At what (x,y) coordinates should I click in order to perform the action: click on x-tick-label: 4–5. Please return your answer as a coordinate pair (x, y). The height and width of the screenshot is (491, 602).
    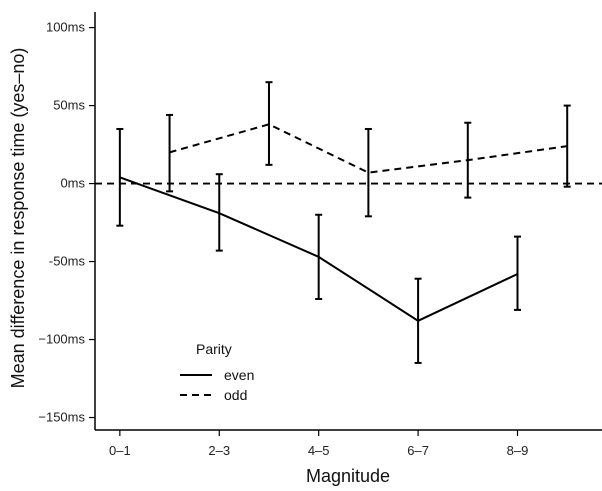
    Looking at the image, I should click on (319, 450).